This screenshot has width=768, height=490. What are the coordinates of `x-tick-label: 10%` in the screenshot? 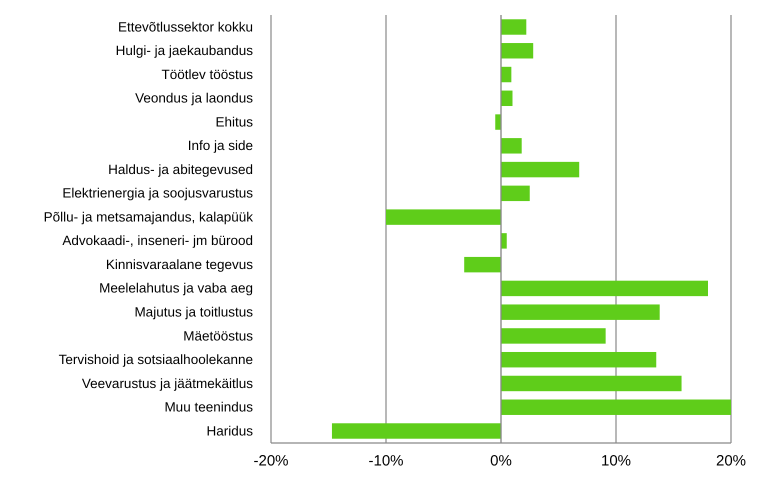 It's located at (616, 461).